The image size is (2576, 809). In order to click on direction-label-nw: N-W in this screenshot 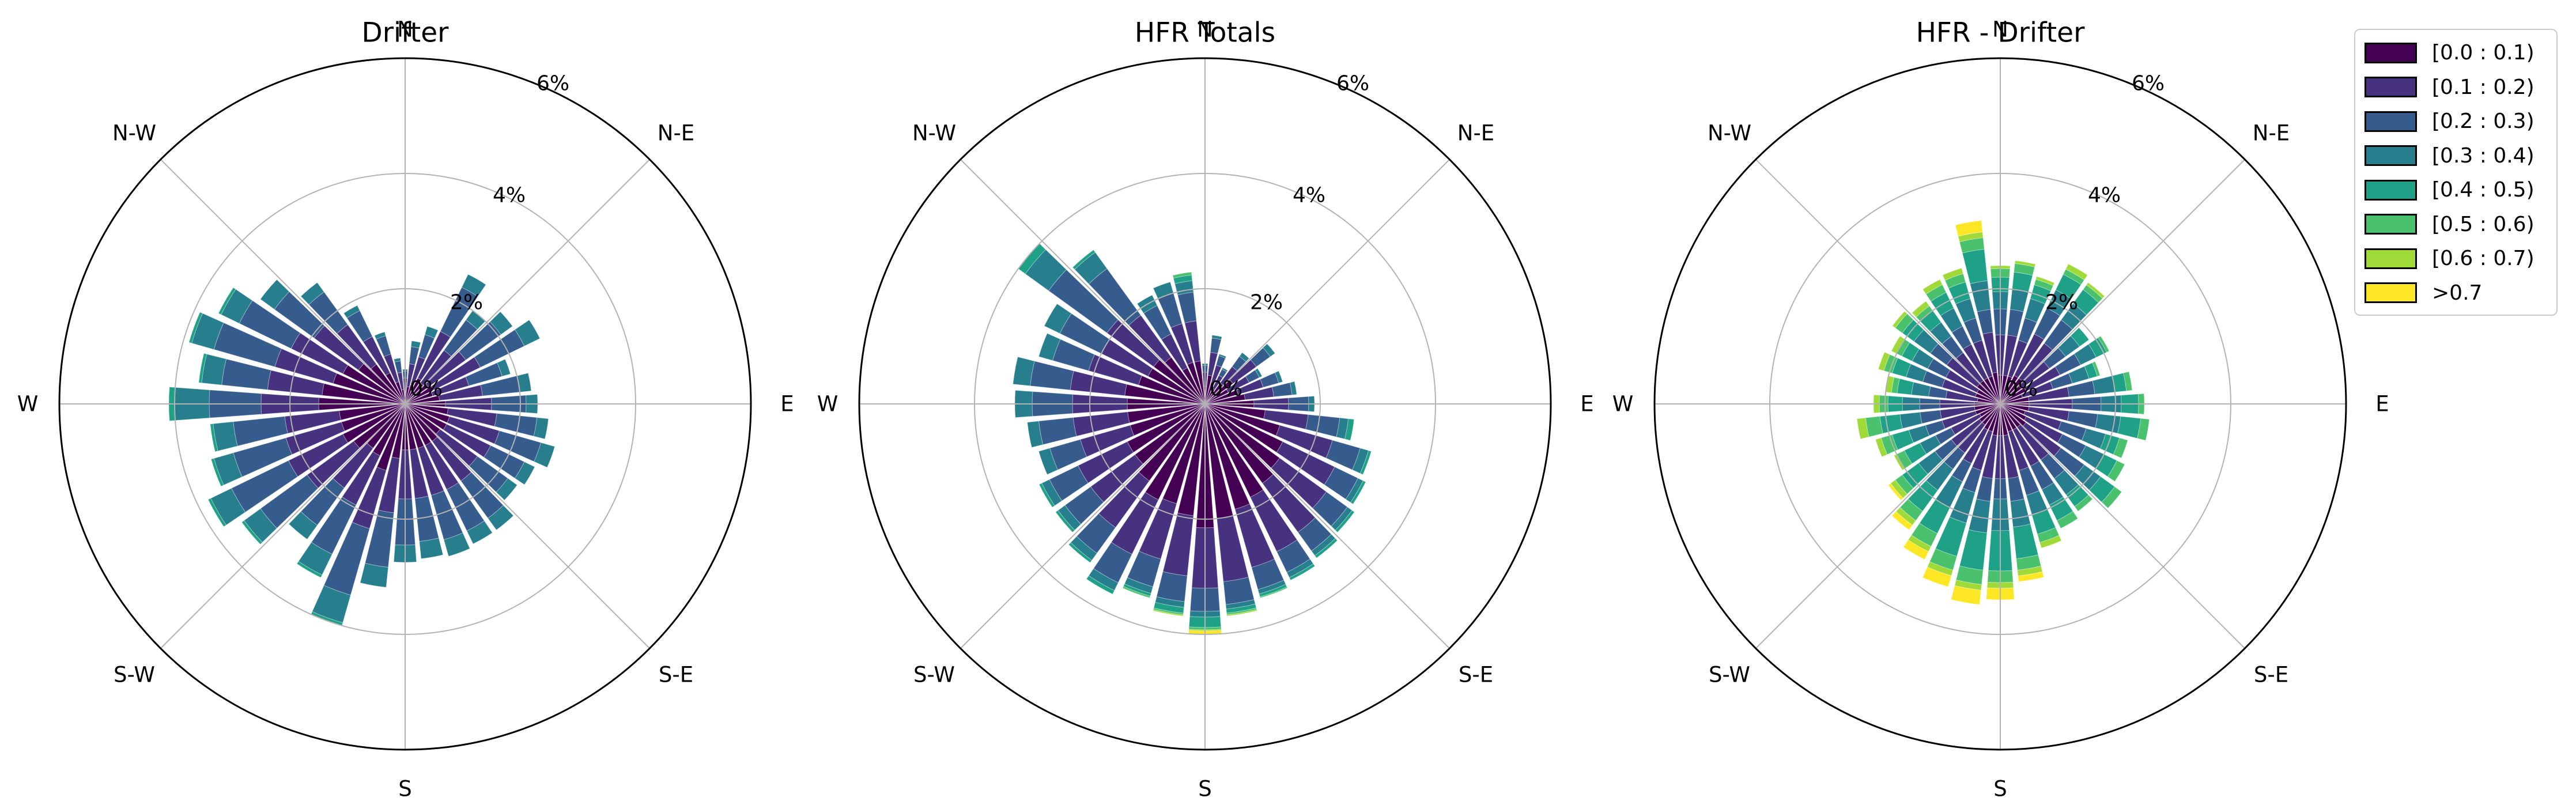, I will do `click(934, 133)`.